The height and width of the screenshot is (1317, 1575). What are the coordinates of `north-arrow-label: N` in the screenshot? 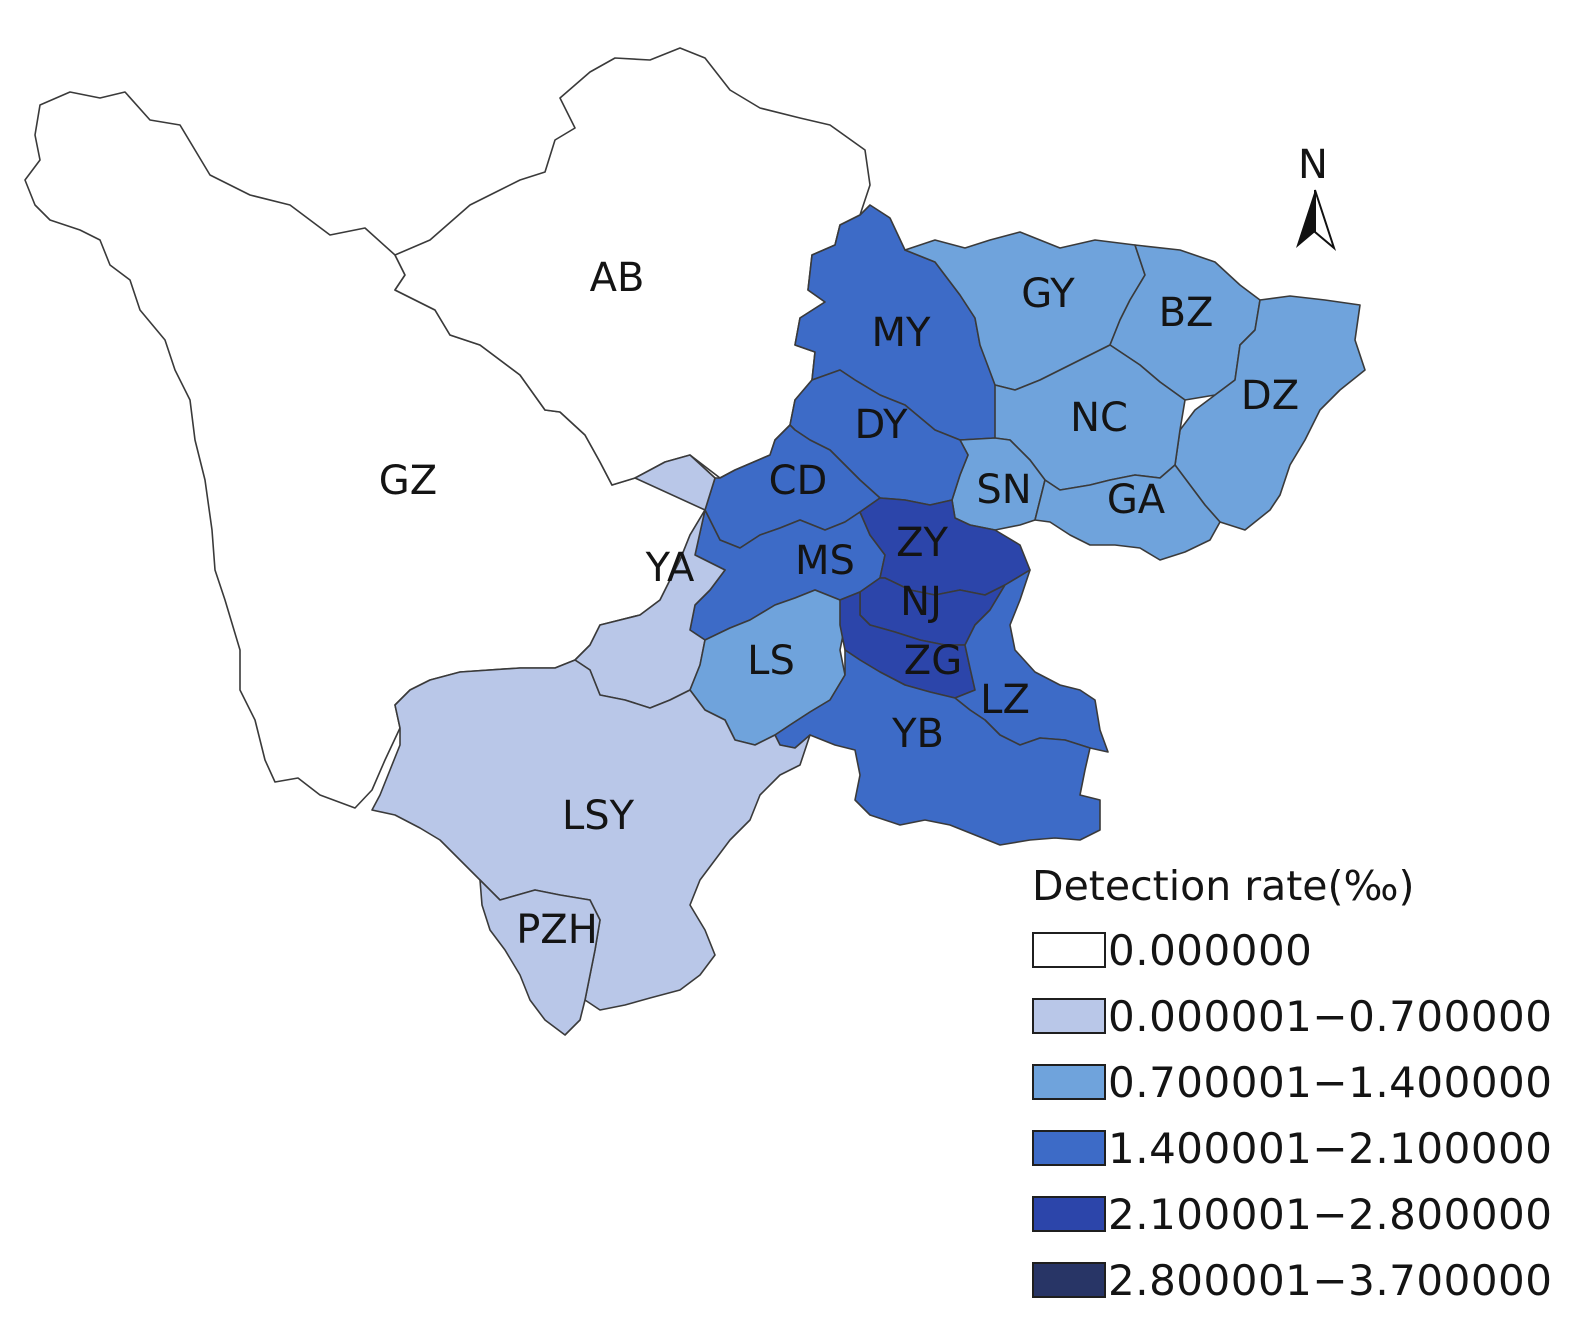 It's located at (1313, 165).